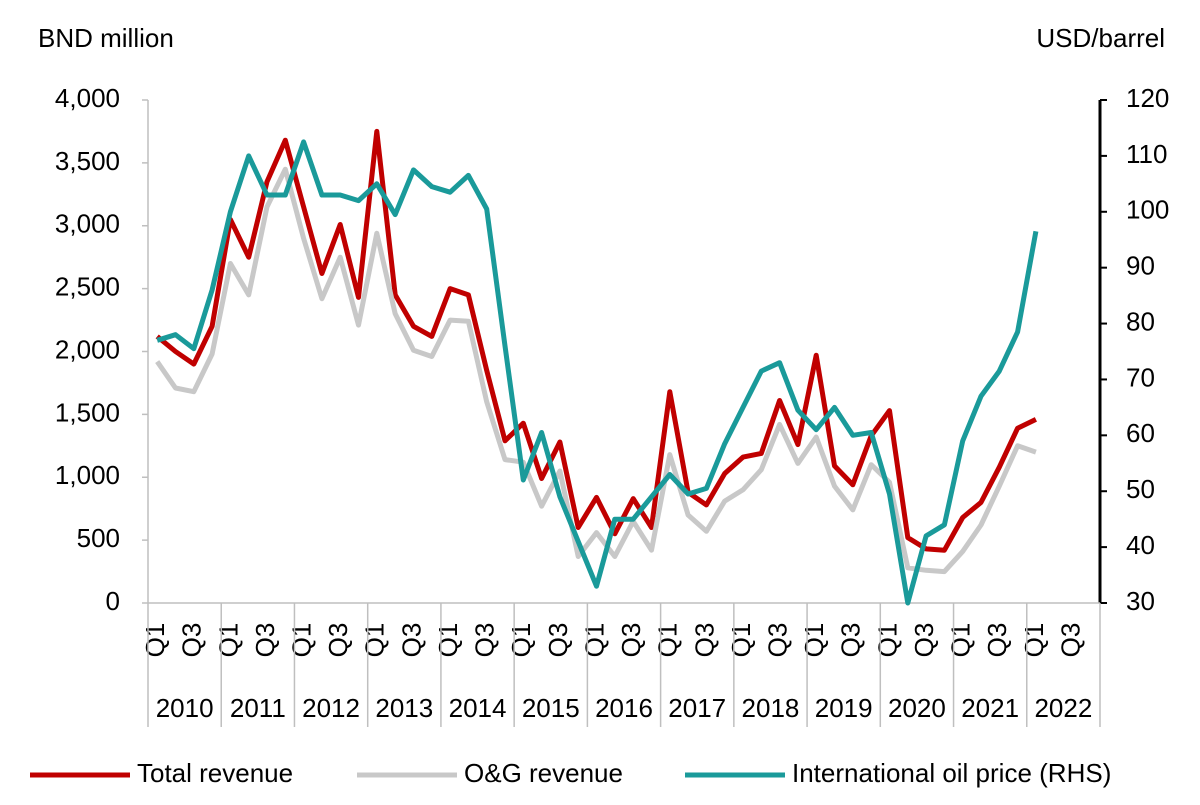 The height and width of the screenshot is (805, 1200). I want to click on y-tick-label: 4,000, so click(87, 98).